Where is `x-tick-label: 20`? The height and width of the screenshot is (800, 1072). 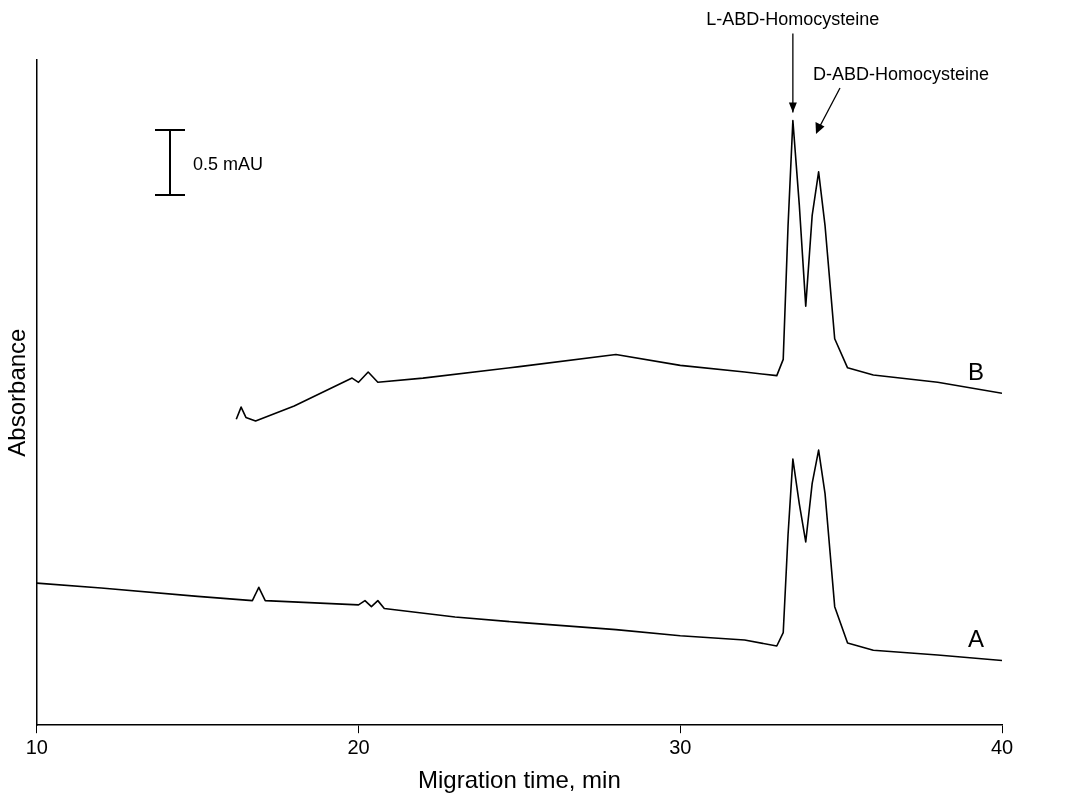 x-tick-label: 20 is located at coordinates (358, 746).